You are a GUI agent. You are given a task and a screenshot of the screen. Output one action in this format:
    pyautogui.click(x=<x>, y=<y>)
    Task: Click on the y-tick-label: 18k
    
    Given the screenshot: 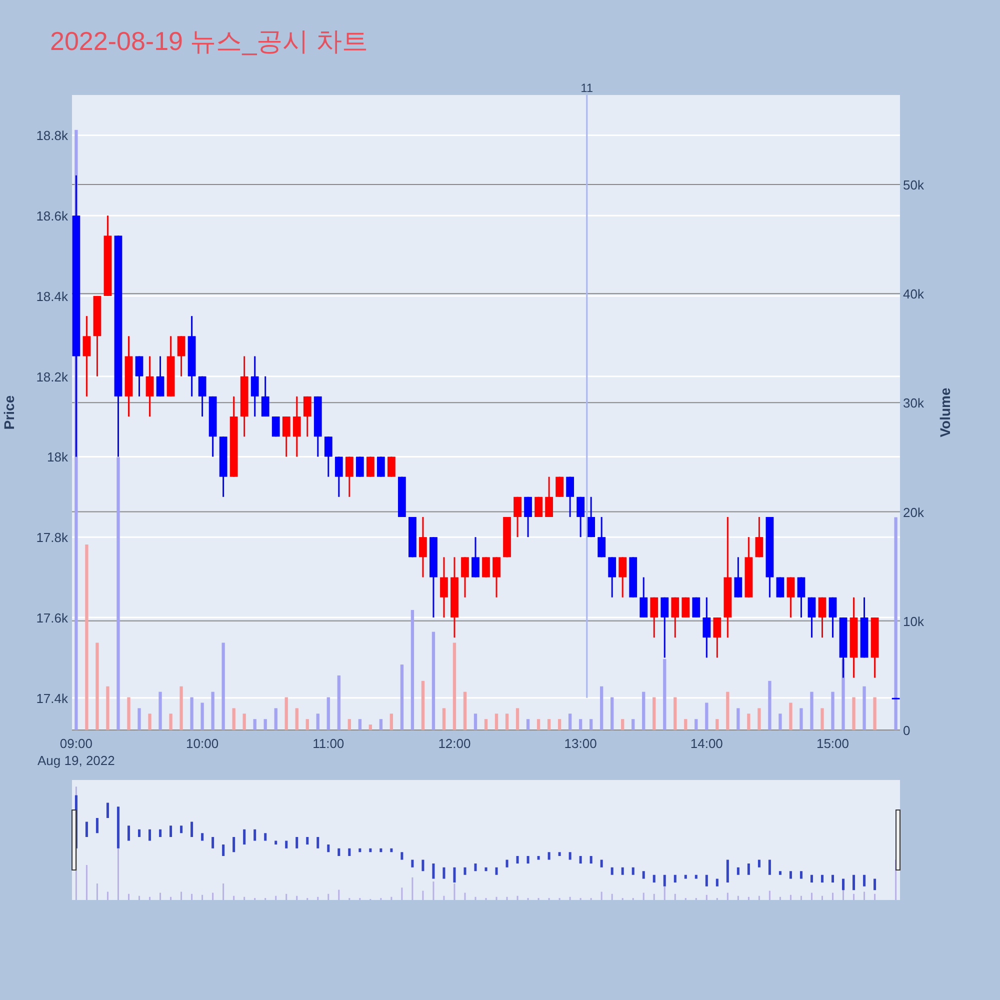 What is the action you would take?
    pyautogui.click(x=57, y=457)
    